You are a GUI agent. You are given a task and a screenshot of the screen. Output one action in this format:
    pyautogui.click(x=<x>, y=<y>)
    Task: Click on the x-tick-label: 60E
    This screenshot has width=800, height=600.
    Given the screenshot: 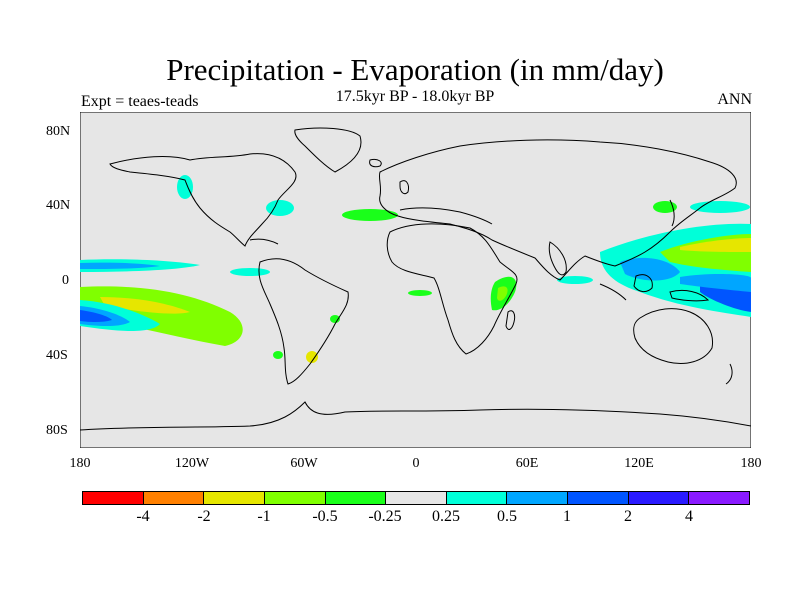 What is the action you would take?
    pyautogui.click(x=527, y=463)
    